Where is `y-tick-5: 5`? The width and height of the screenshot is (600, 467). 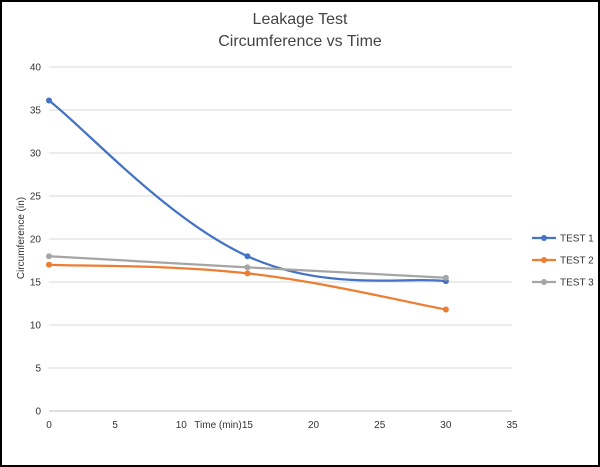 y-tick-5: 5 is located at coordinates (38, 369).